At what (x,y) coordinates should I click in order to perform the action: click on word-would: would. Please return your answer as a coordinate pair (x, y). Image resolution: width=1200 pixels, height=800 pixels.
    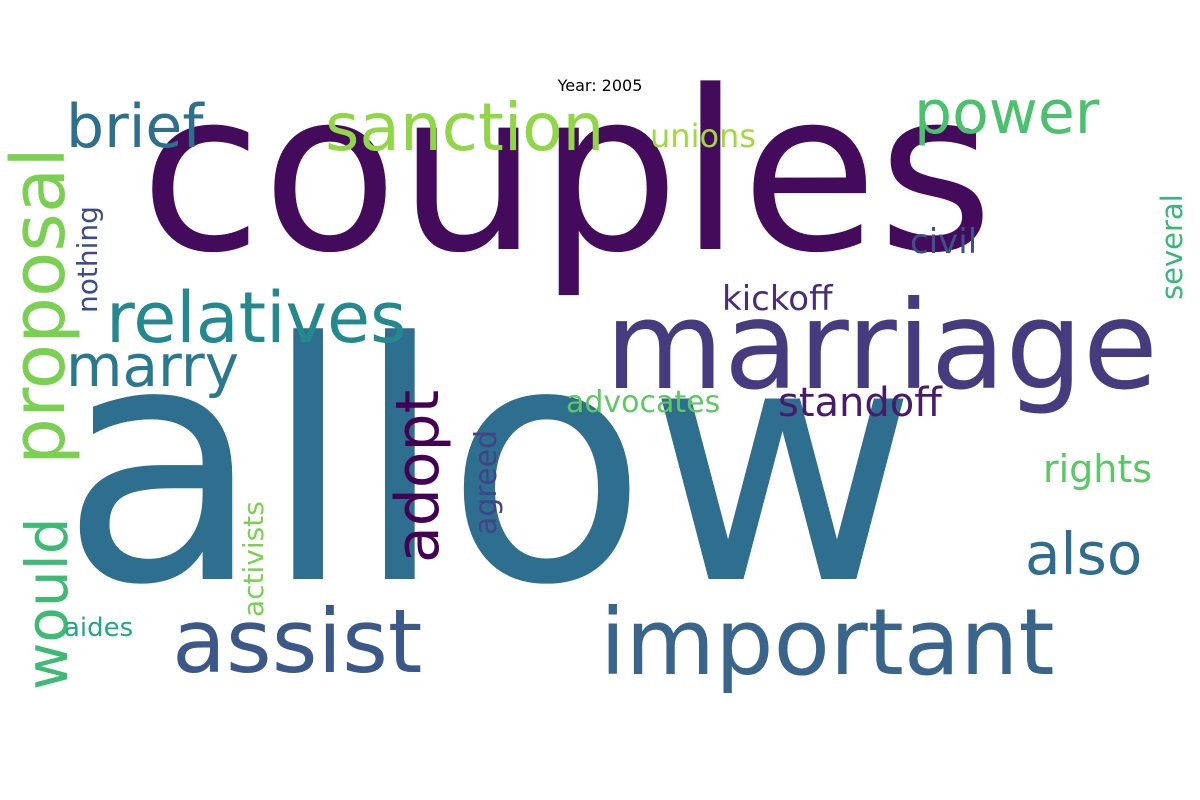
    Looking at the image, I should click on (47, 603).